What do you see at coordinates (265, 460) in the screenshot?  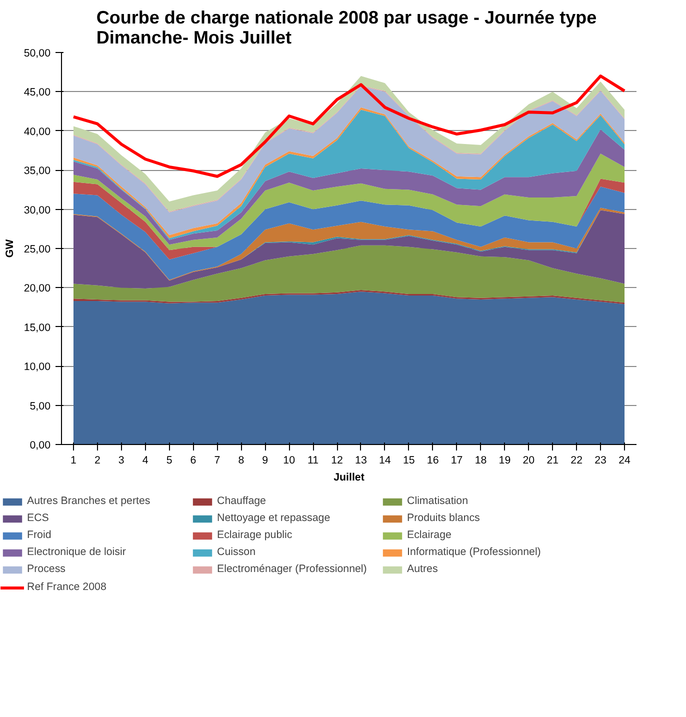 I see `x-tick-label: 9` at bounding box center [265, 460].